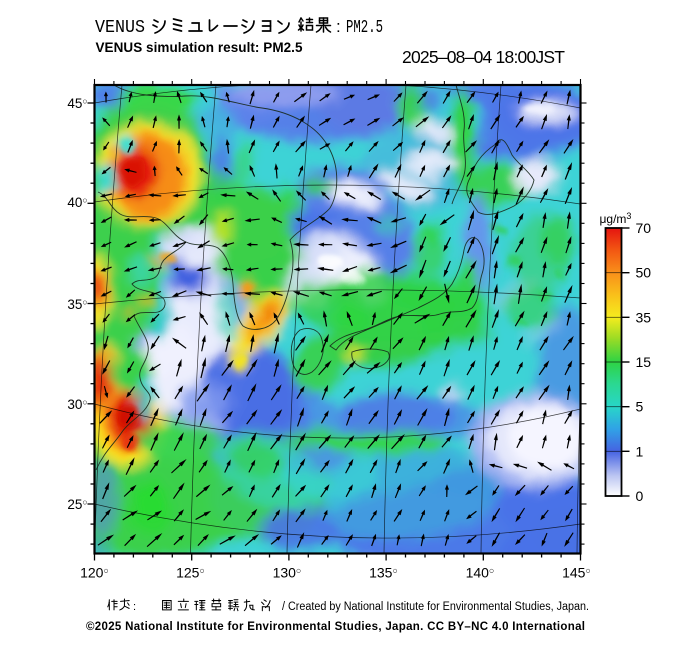 This screenshot has width=700, height=654. What do you see at coordinates (640, 451) in the screenshot?
I see `svg-text: 1` at bounding box center [640, 451].